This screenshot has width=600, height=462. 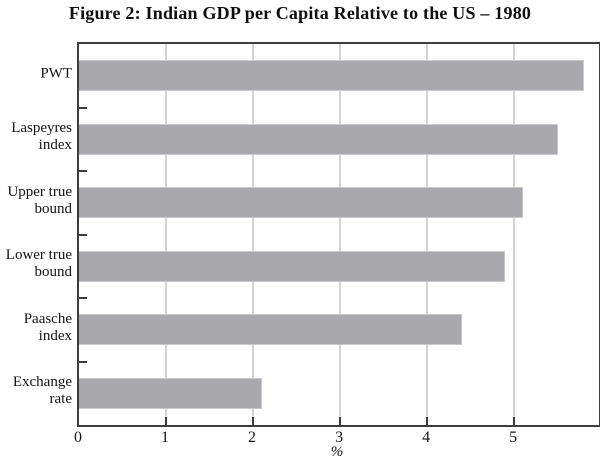 I want to click on category-label: Paasche index, so click(x=47, y=327).